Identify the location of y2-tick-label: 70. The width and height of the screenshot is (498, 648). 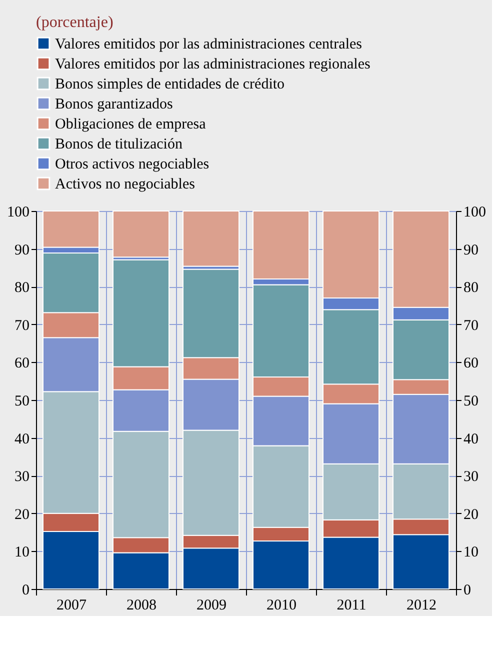
(471, 326).